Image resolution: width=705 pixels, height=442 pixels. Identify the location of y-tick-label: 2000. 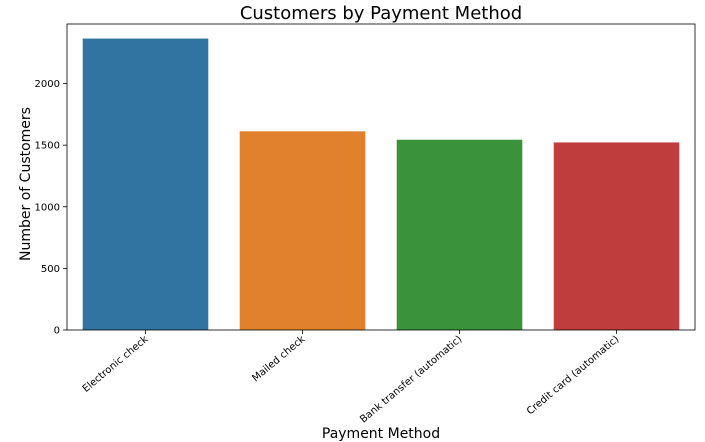
(47, 84).